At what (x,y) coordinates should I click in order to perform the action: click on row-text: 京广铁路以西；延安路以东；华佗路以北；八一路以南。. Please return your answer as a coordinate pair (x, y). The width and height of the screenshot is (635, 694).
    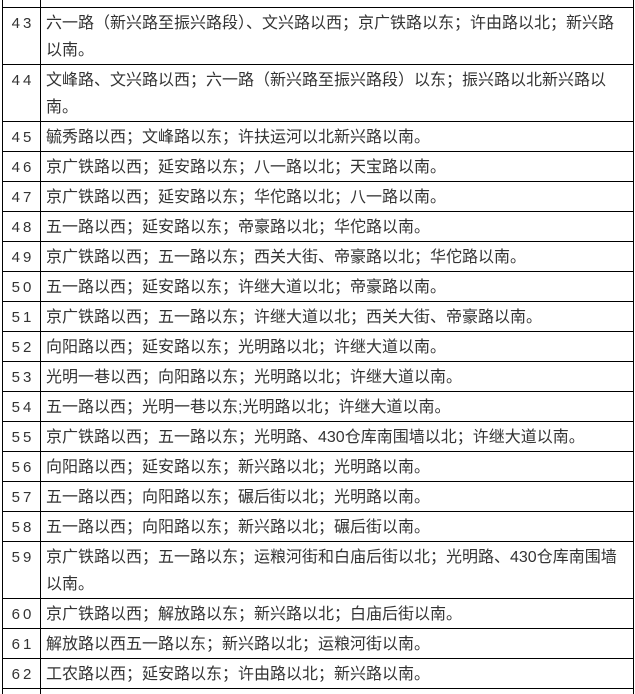
    Looking at the image, I should click on (246, 197).